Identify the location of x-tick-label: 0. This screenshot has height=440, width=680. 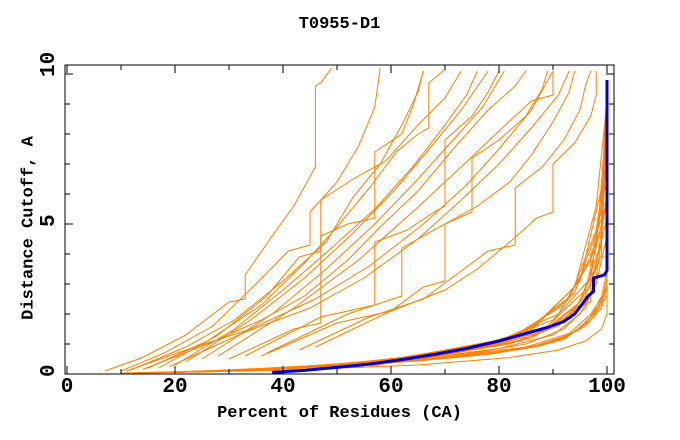
(67, 387).